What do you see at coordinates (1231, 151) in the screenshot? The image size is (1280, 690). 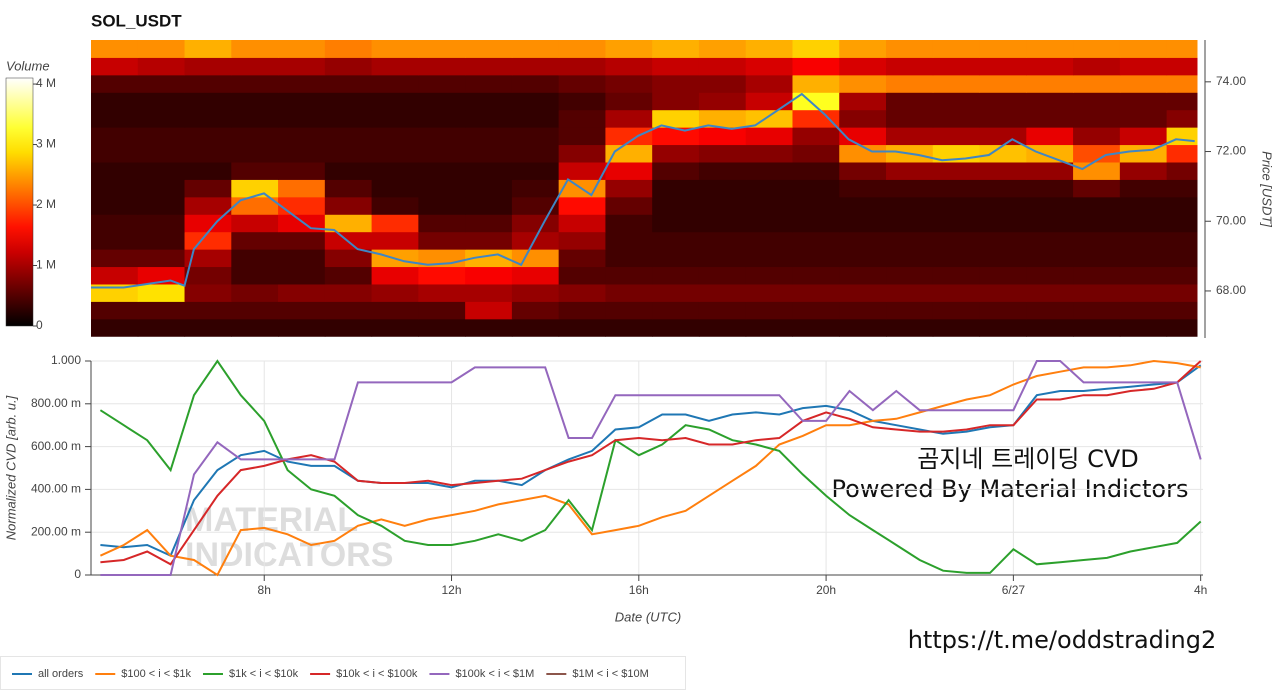 I see `y-tick-label: 72.00` at bounding box center [1231, 151].